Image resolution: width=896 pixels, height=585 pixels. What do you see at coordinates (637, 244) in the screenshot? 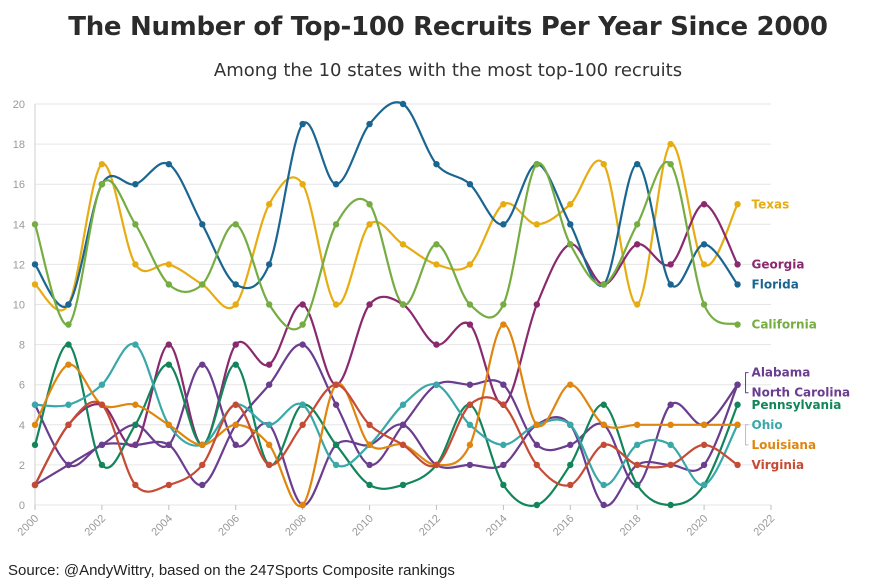
I see `point-georgia-2018` at bounding box center [637, 244].